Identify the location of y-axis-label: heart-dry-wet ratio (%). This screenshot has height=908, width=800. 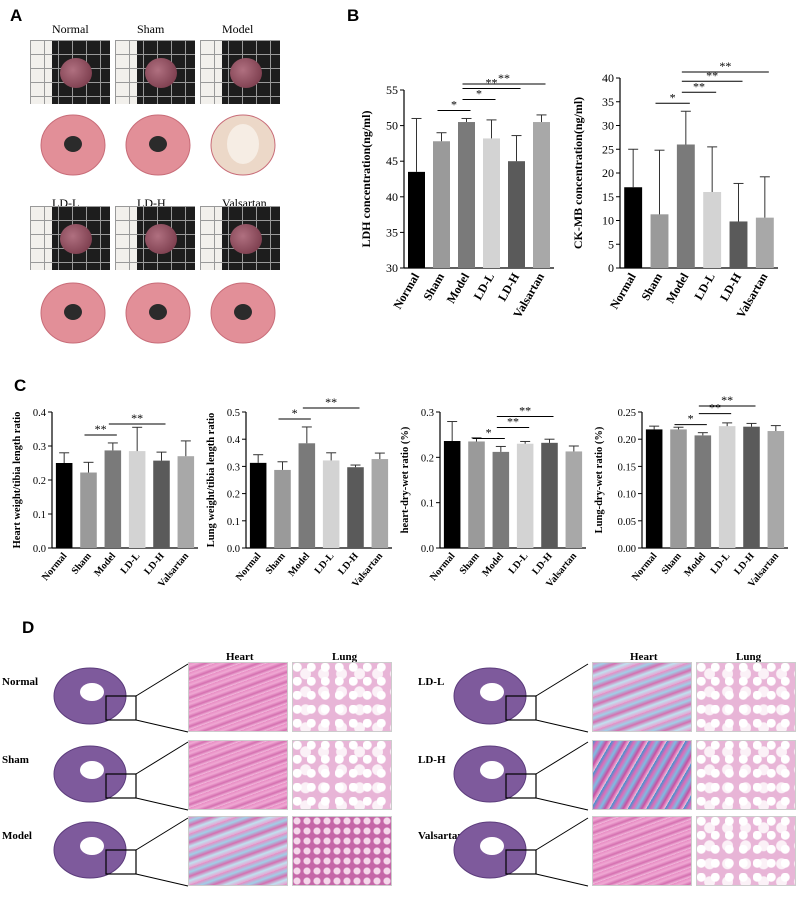
(405, 479).